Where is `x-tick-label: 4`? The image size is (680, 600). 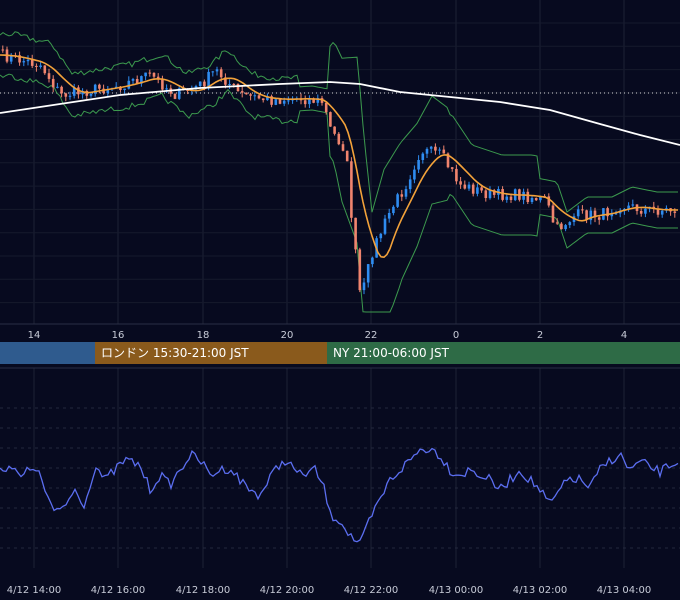
x-tick-label: 4 is located at coordinates (624, 335).